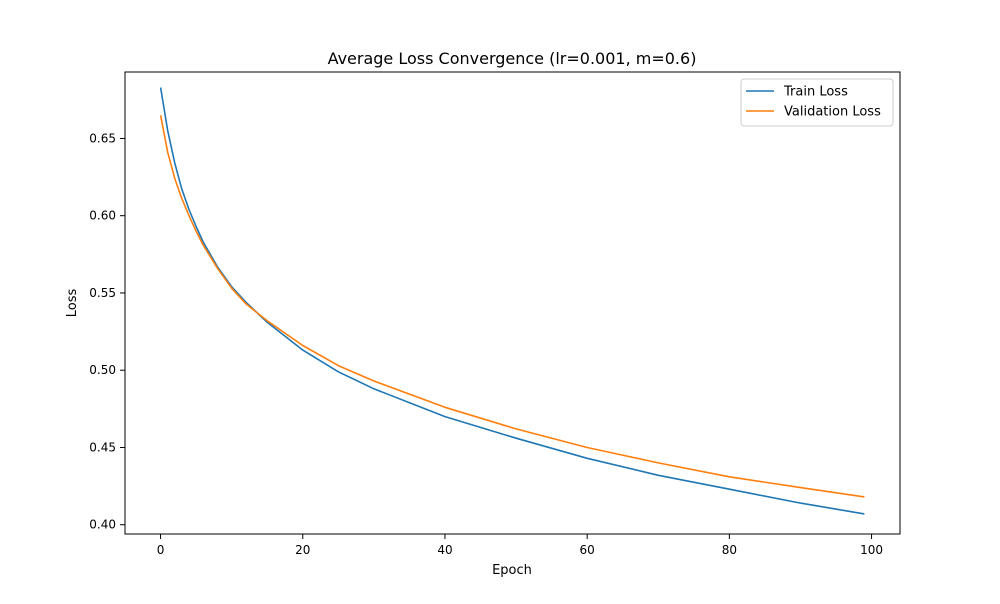 The image size is (1000, 604). Describe the element at coordinates (302, 550) in the screenshot. I see `x-tick-label: 20` at that location.